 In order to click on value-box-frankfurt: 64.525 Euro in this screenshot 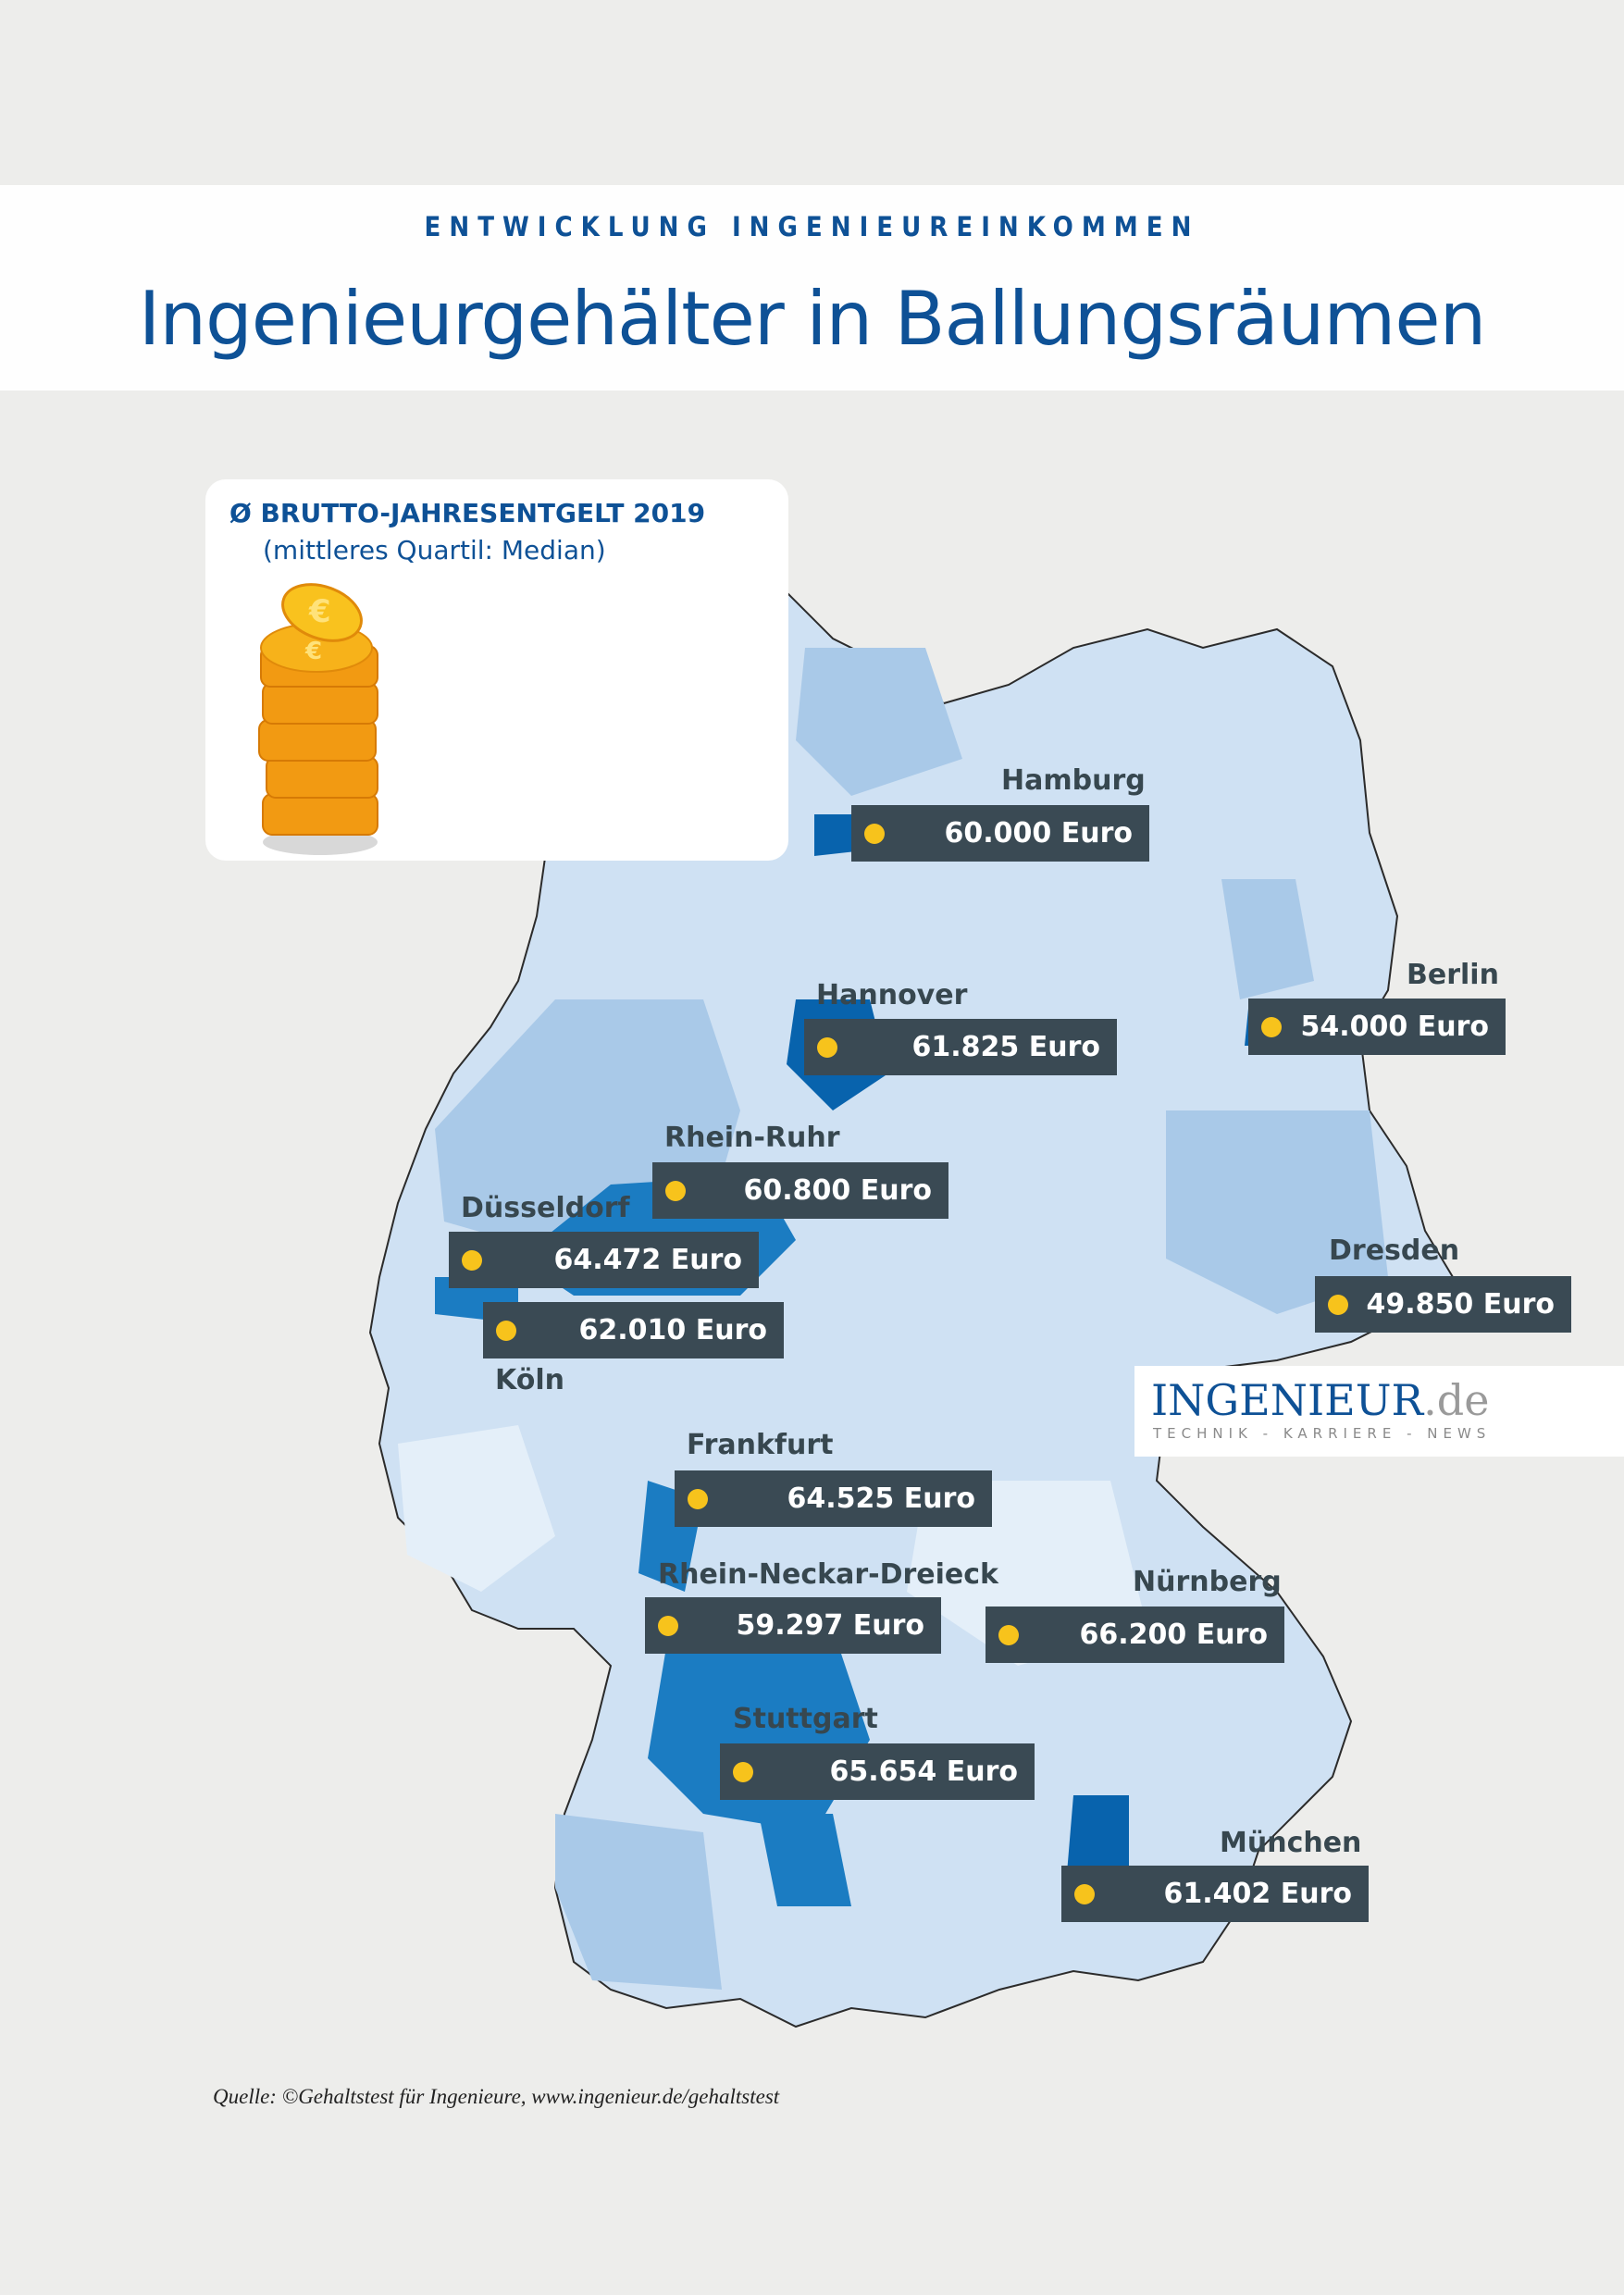, I will do `click(833, 1499)`.